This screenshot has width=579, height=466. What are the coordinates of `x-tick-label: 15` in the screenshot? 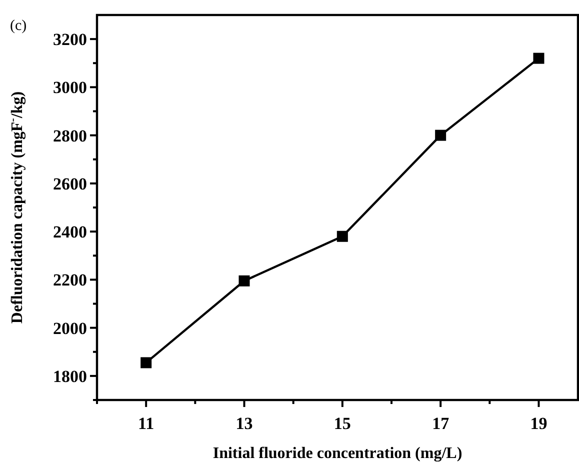 It's located at (342, 423).